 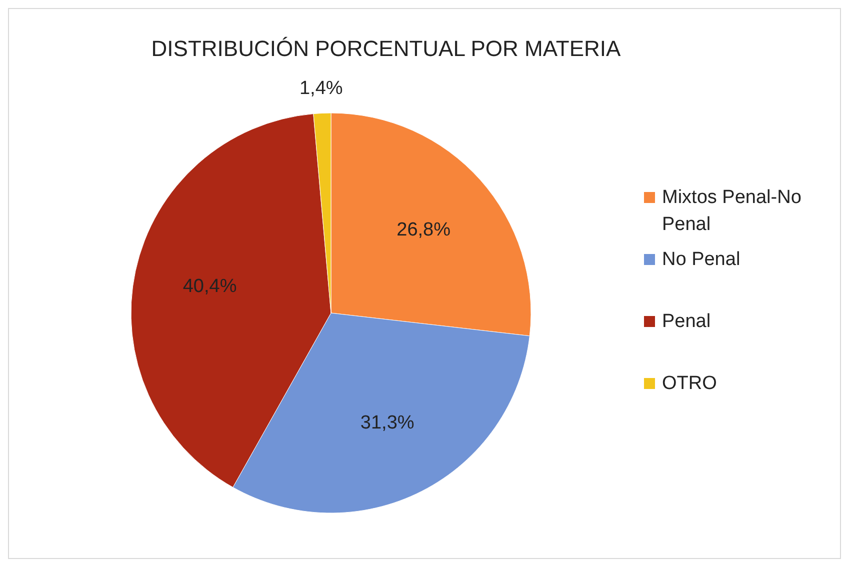 I want to click on legend-label: OTRO, so click(x=689, y=383).